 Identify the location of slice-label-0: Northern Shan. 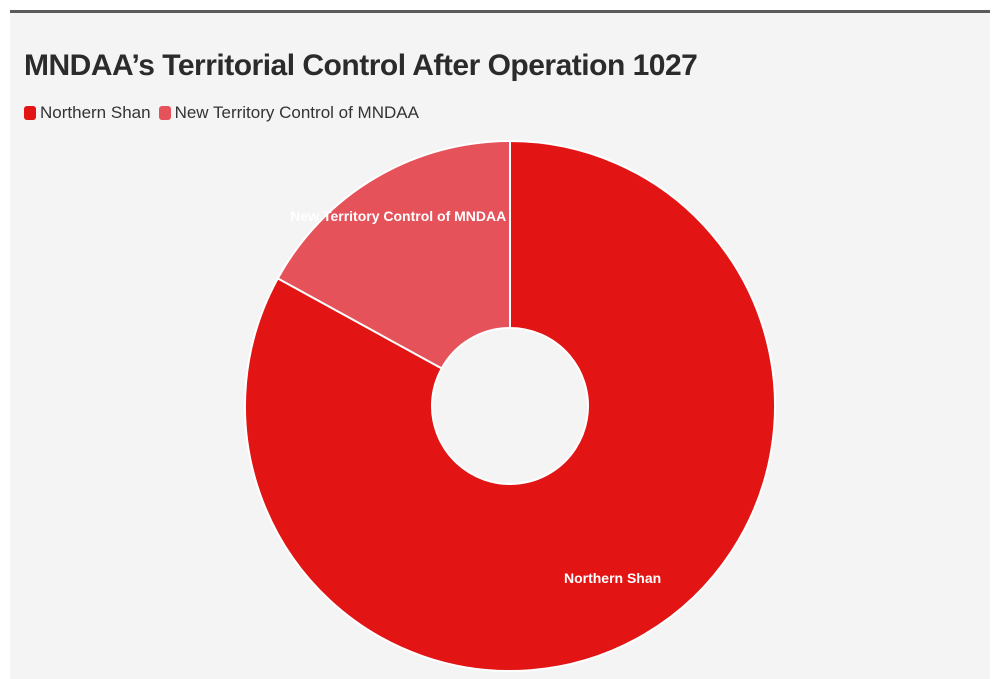
(612, 578).